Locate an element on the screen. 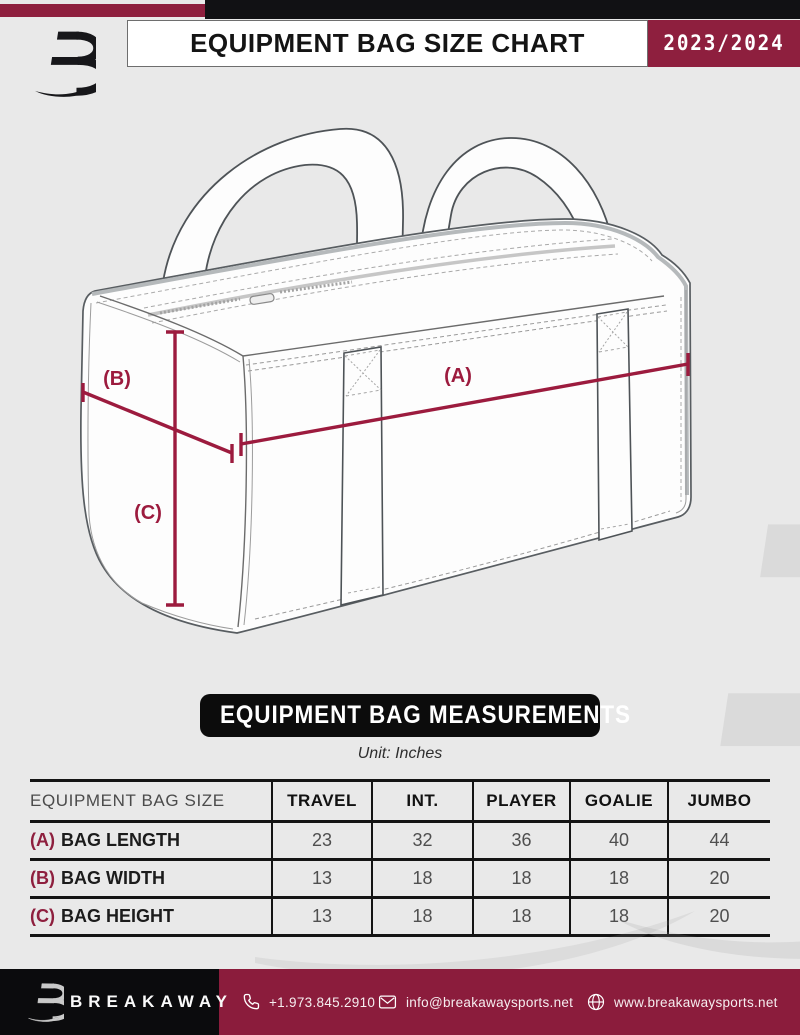 This screenshot has width=800, height=1035. measurements-banner-text: EQUIPMENT BAG MEASUREMENTS is located at coordinates (425, 715).